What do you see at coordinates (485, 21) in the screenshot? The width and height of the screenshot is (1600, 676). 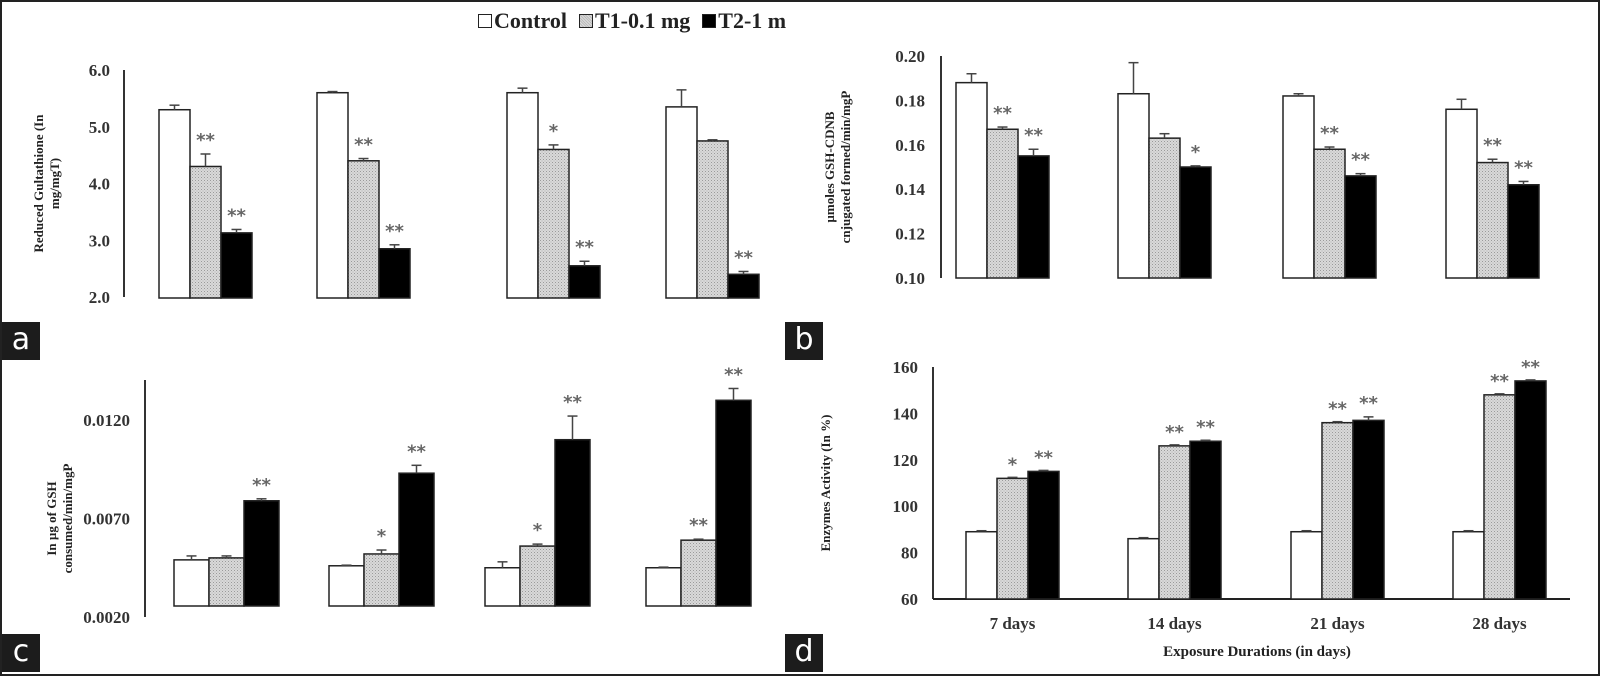 I see `legend-swatch-control` at bounding box center [485, 21].